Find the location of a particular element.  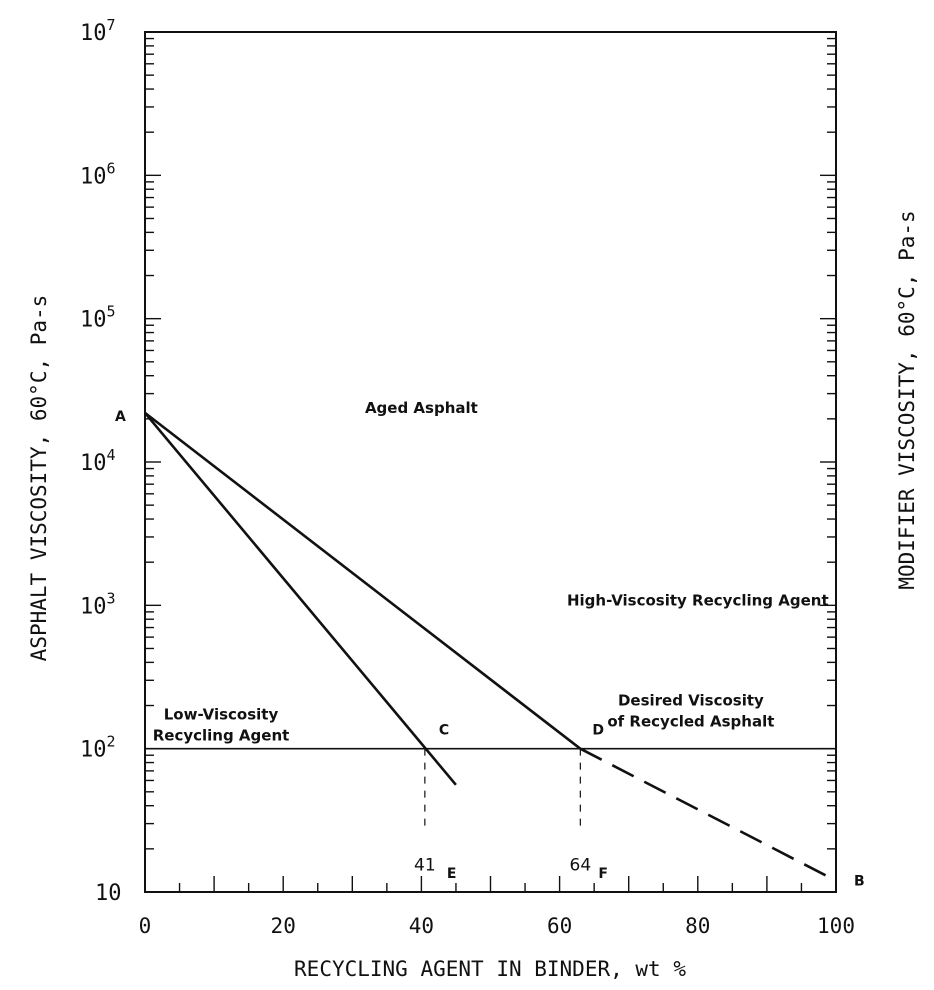

annotation: Desired Viscosity of Recycled Asphalt is located at coordinates (690, 711).